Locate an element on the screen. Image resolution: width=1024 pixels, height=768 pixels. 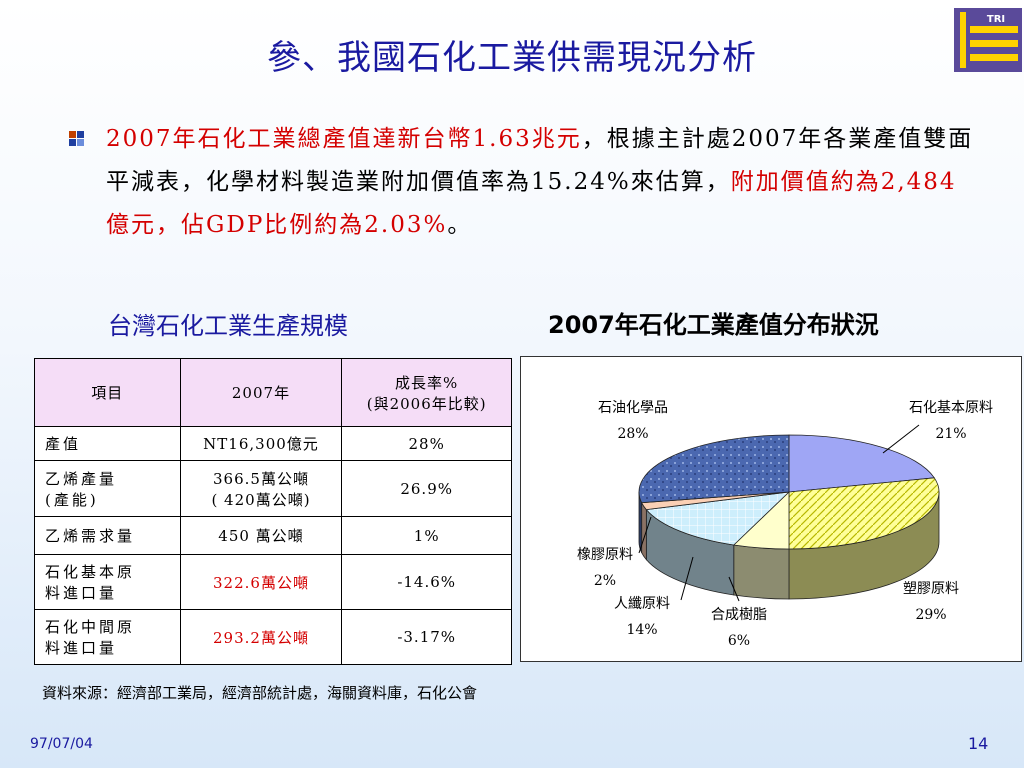
paragraph-highlight-2: 附加價值約為2,484億元，佔GDP比例約為2.03% is located at coordinates (531, 203).